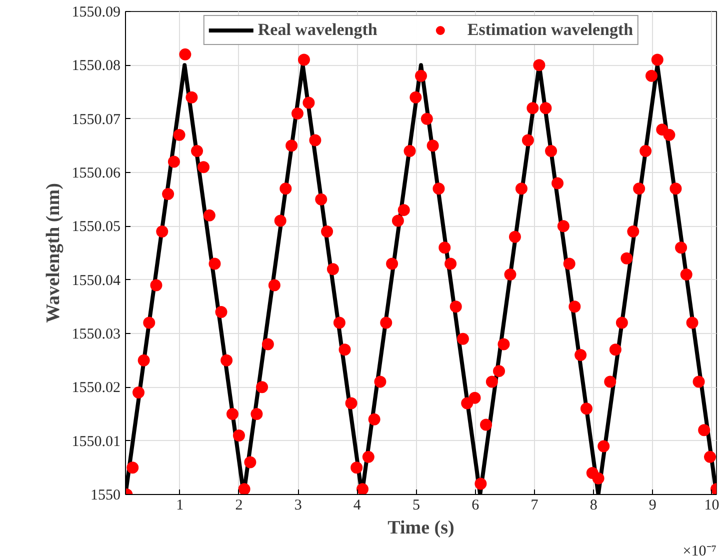  I want to click on x-tick-label: 1, so click(180, 506).